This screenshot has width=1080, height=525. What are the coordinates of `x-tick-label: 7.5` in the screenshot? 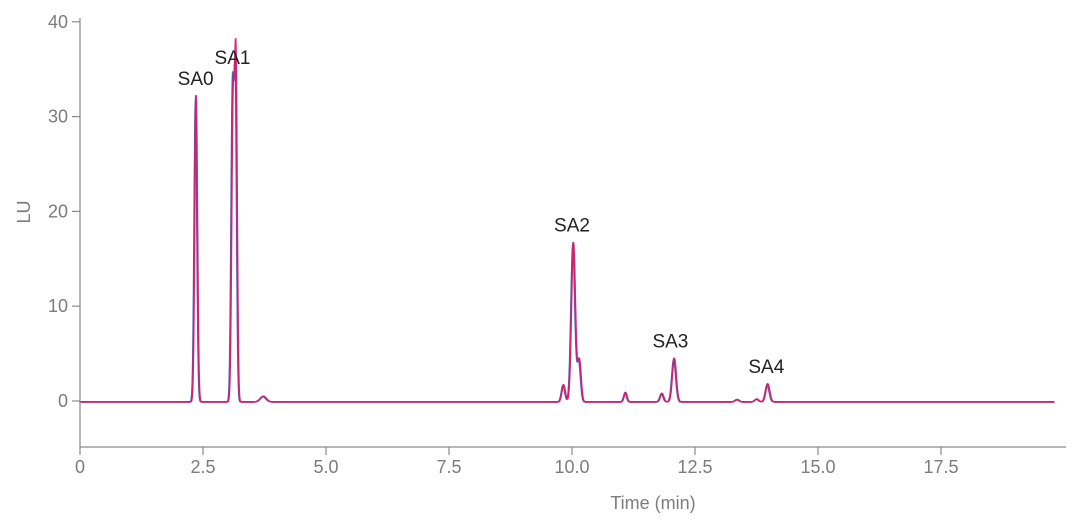 It's located at (448, 467).